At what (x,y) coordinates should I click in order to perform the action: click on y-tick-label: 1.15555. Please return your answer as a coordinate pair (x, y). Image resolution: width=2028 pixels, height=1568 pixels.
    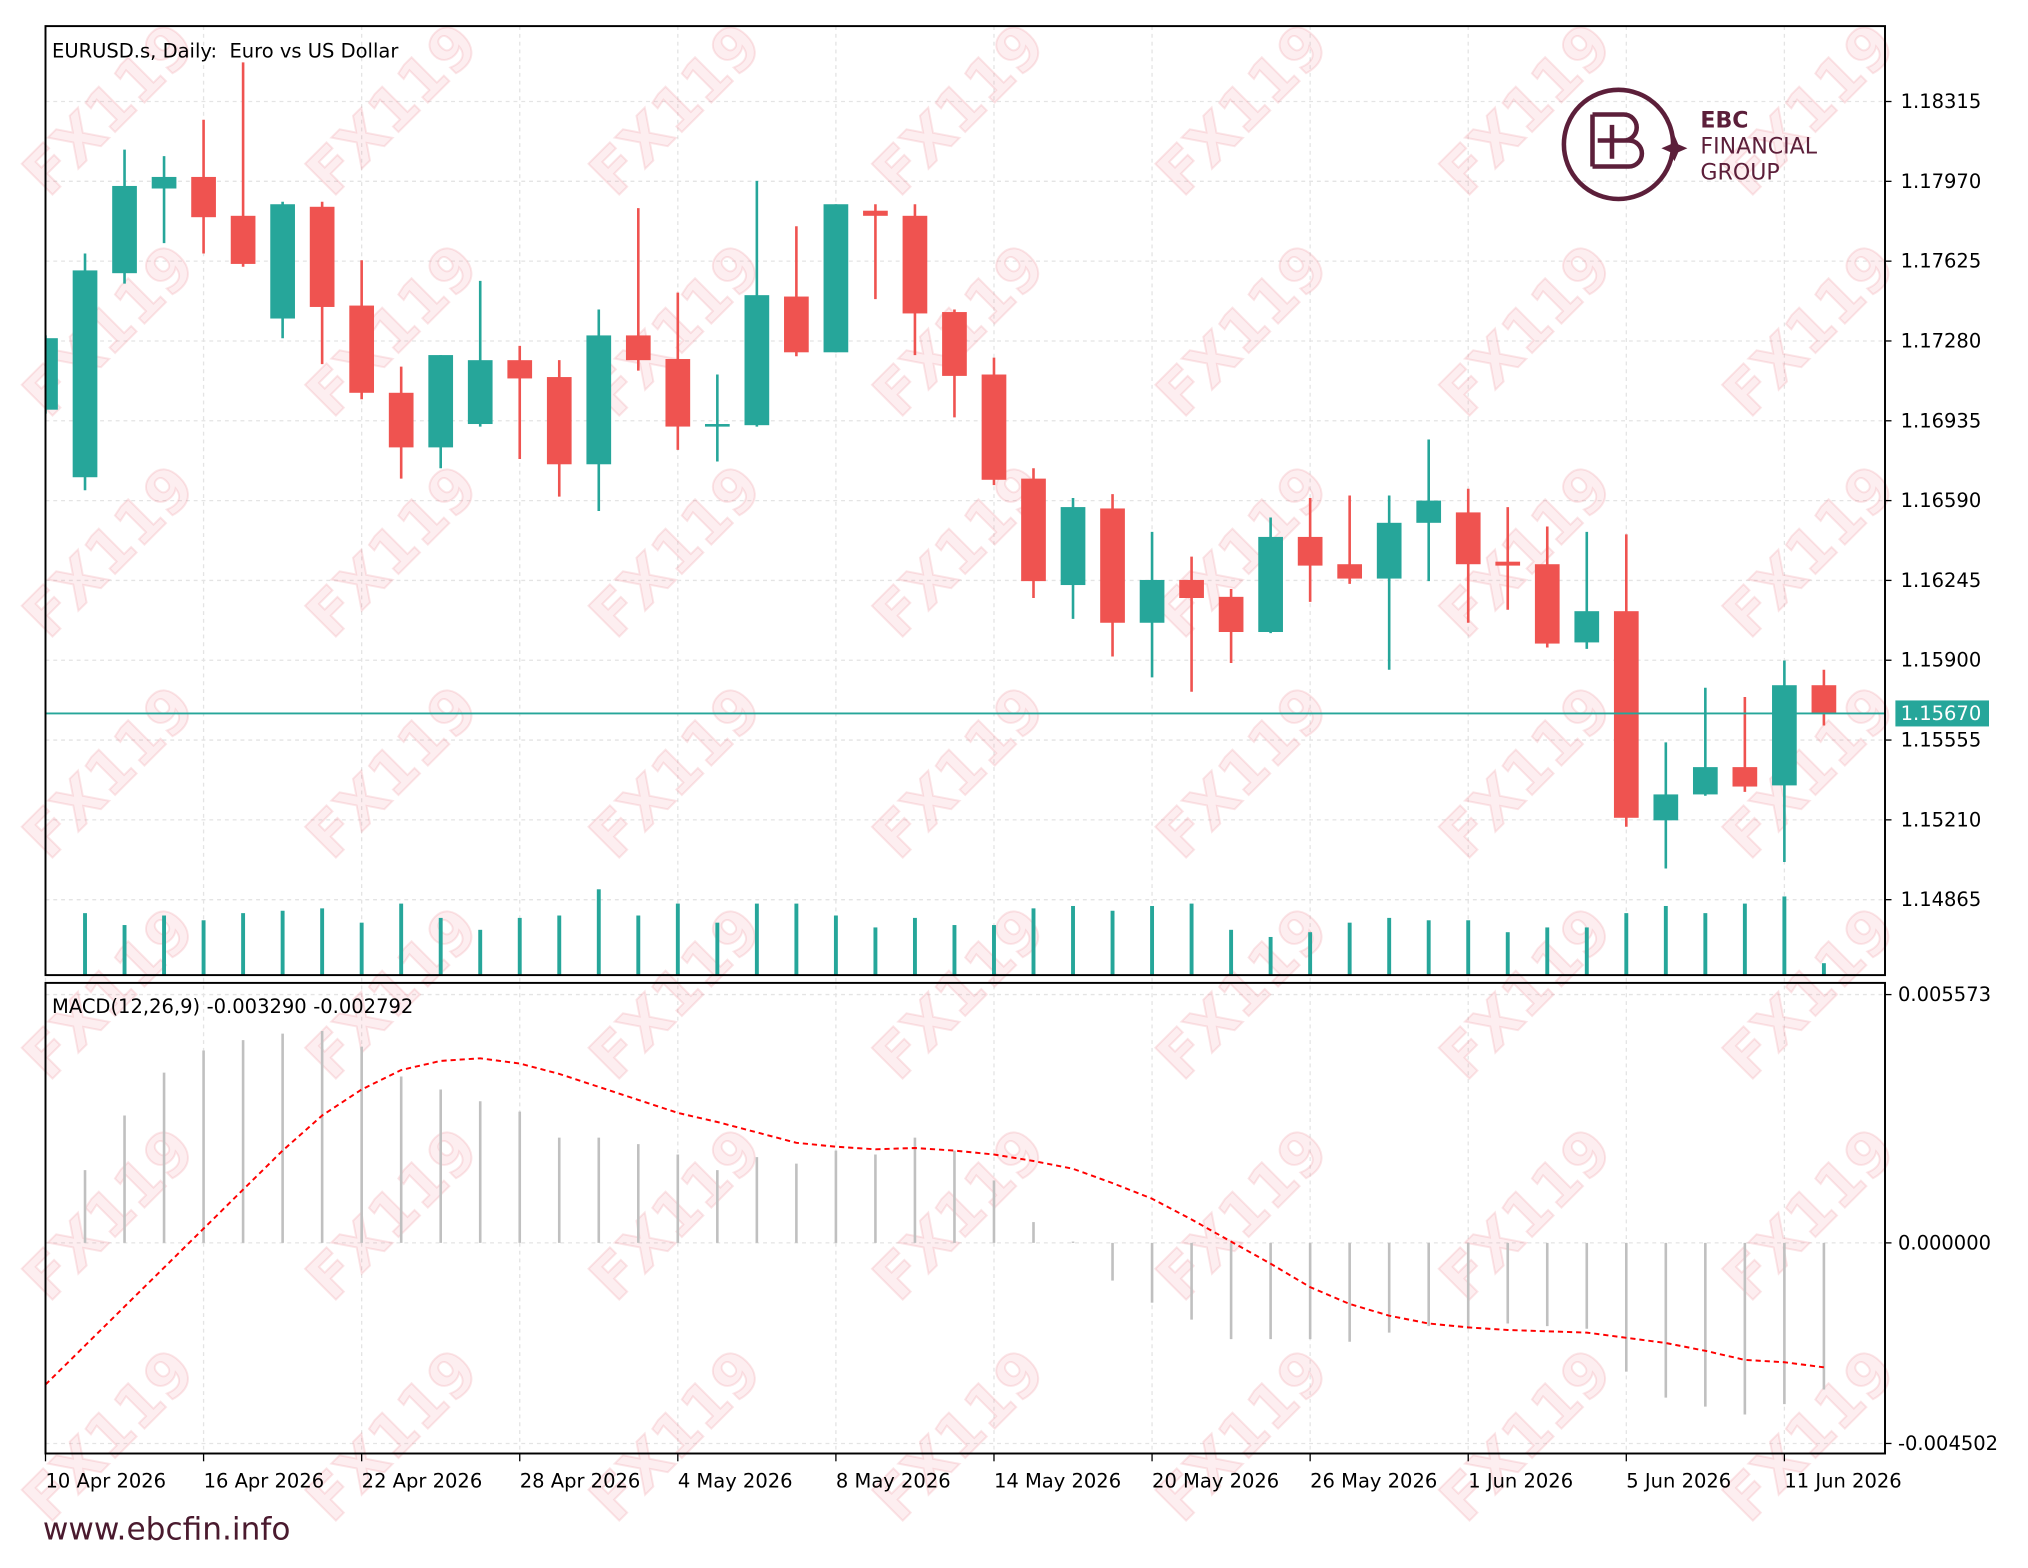
    Looking at the image, I should click on (1941, 740).